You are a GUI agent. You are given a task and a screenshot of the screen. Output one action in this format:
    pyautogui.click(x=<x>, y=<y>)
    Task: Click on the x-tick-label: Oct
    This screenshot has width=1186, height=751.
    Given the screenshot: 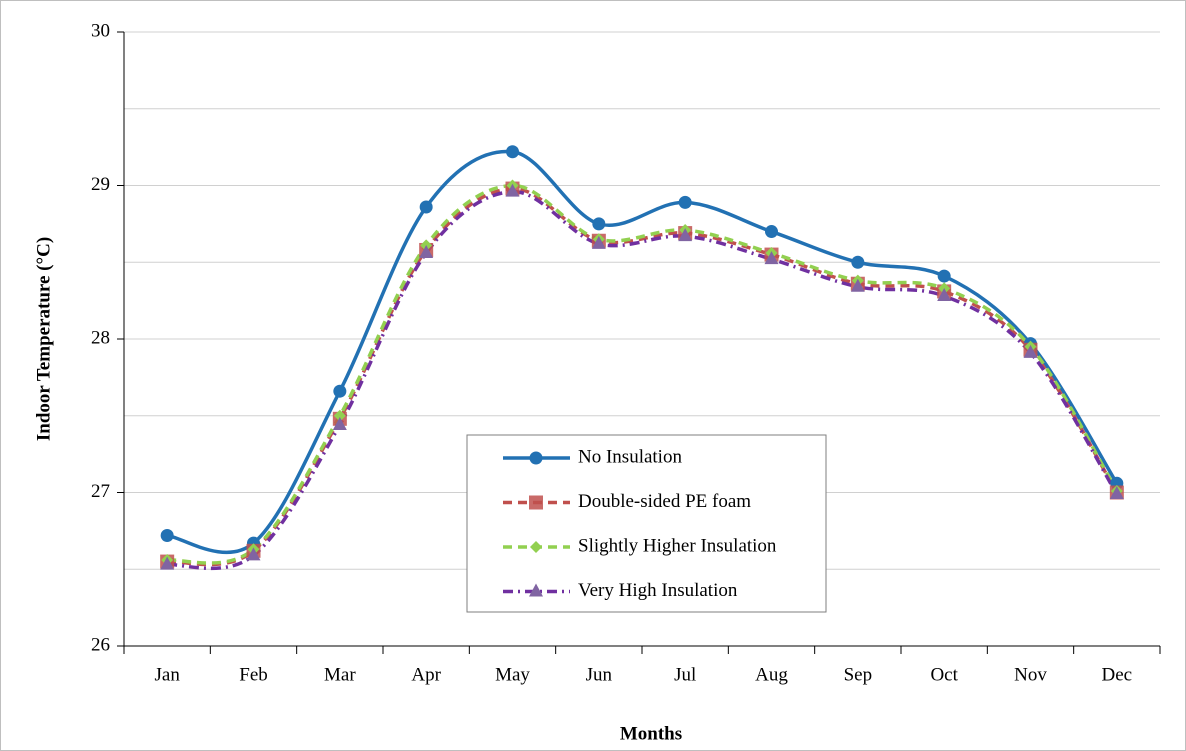 What is the action you would take?
    pyautogui.click(x=944, y=674)
    